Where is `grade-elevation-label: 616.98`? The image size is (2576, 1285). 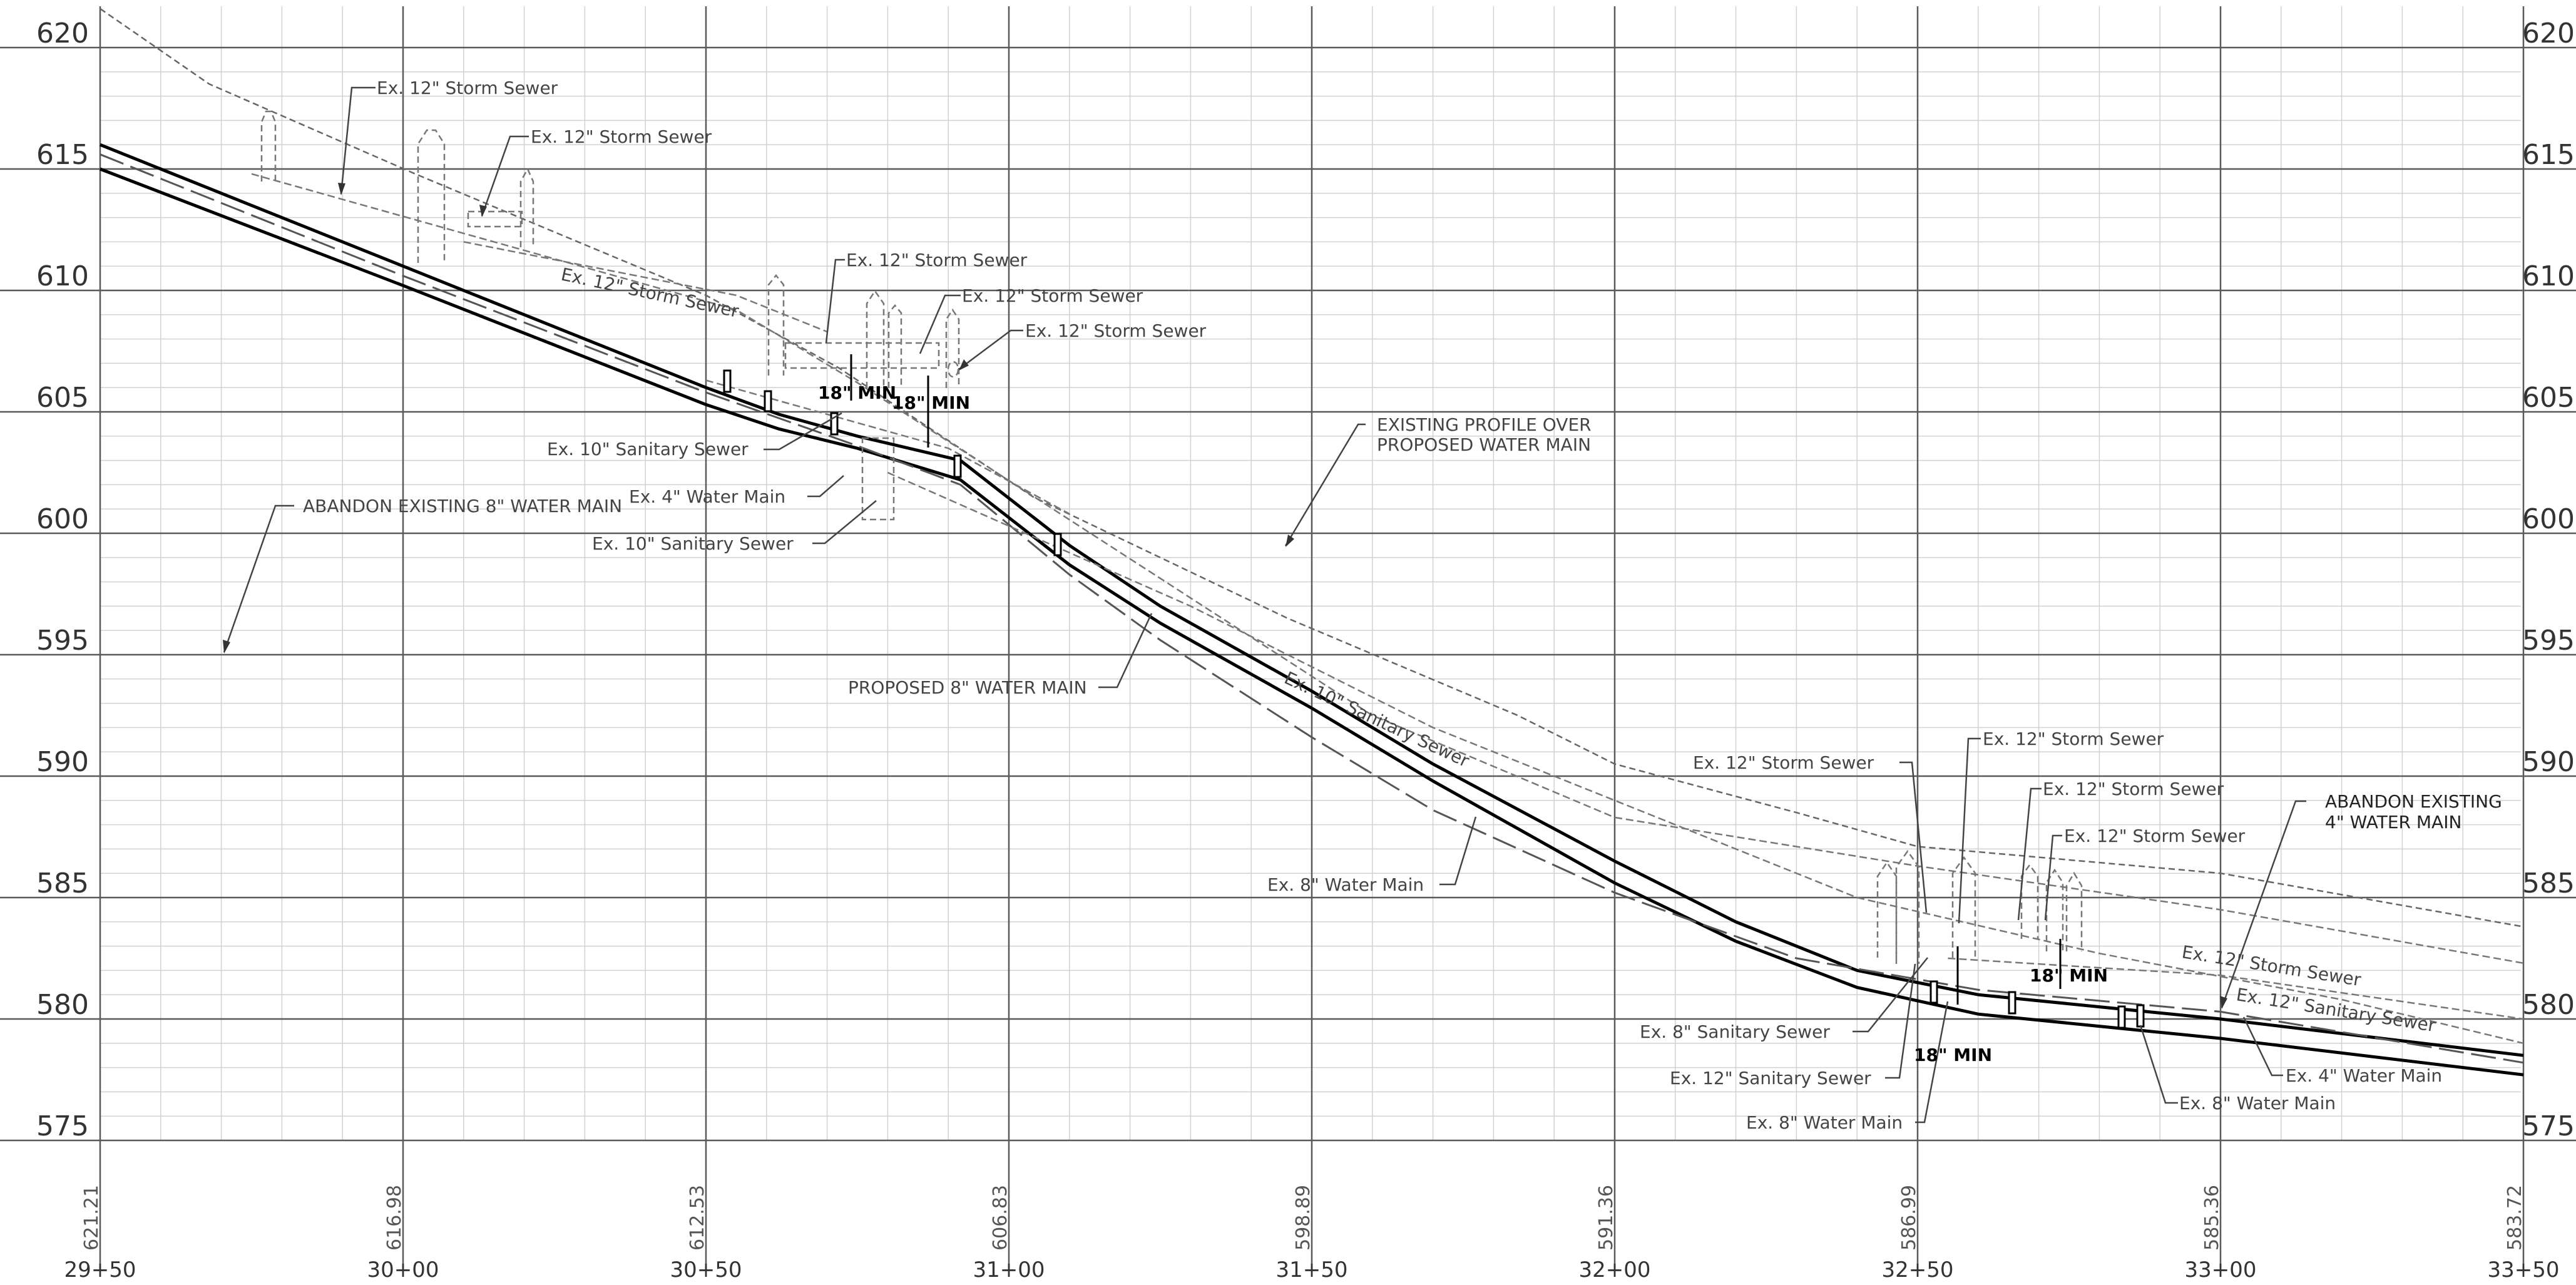
grade-elevation-label: 616.98 is located at coordinates (395, 1218).